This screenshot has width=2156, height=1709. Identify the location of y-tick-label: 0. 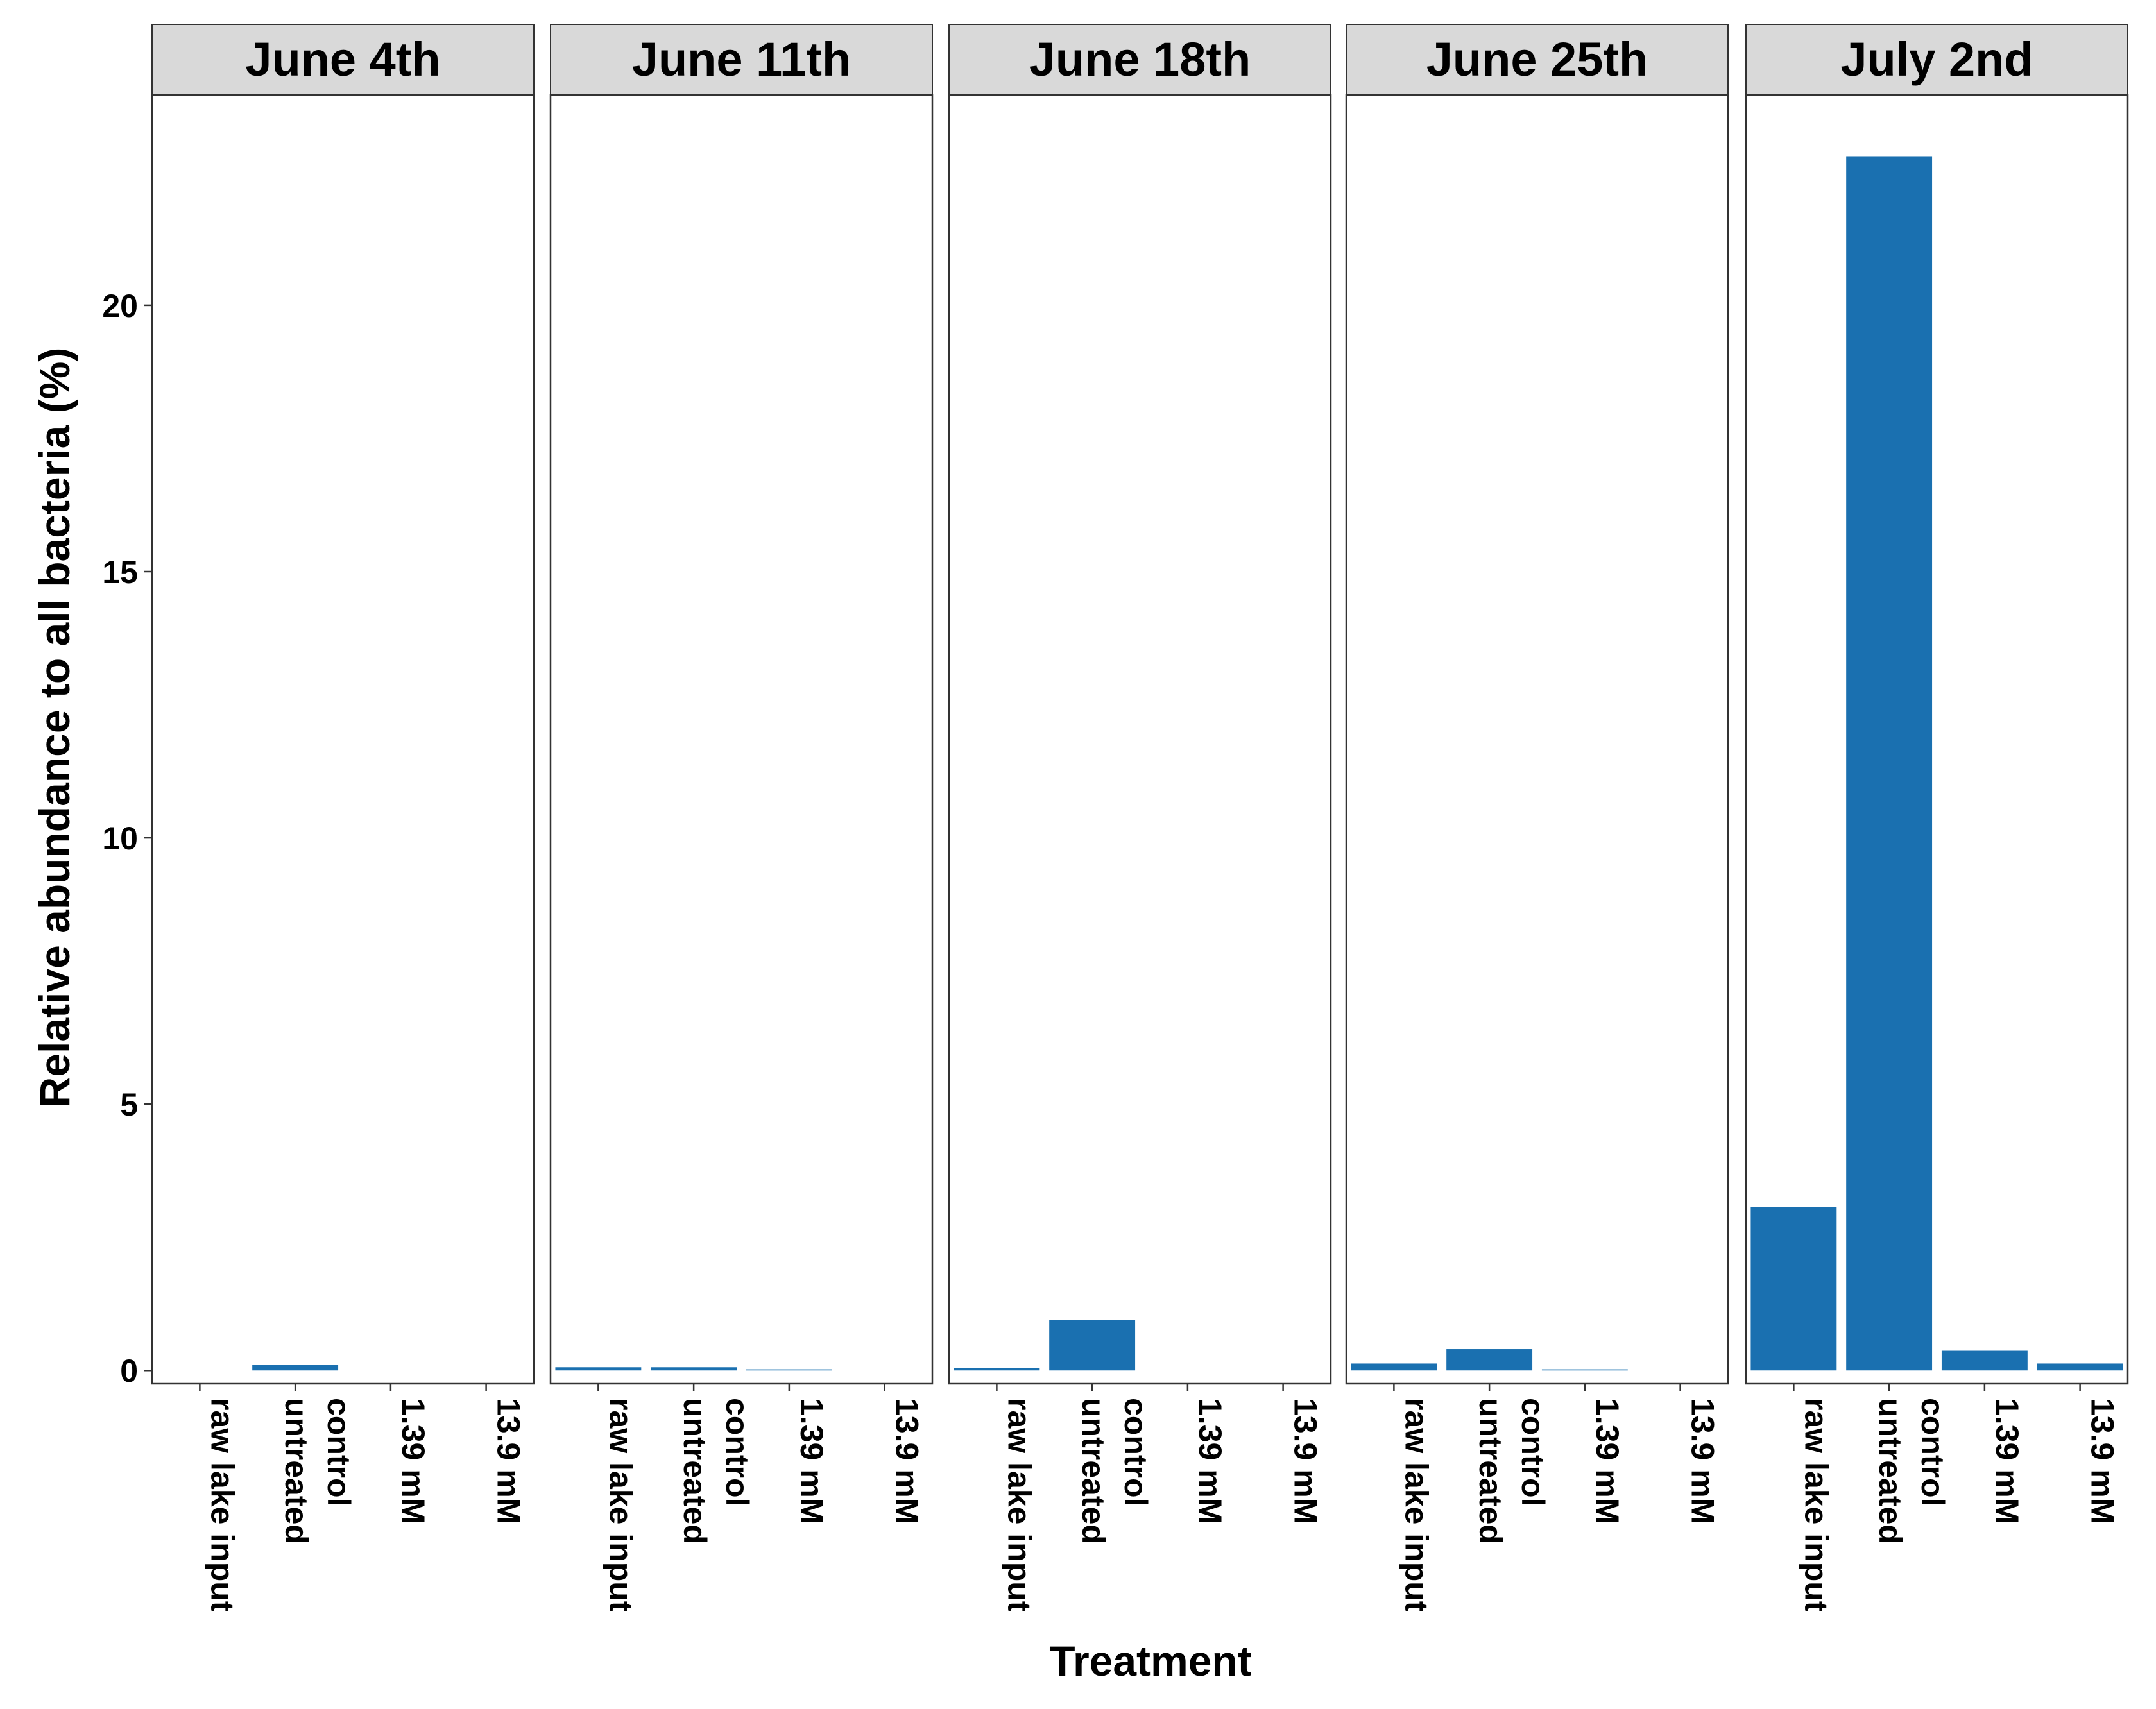
(129, 1371).